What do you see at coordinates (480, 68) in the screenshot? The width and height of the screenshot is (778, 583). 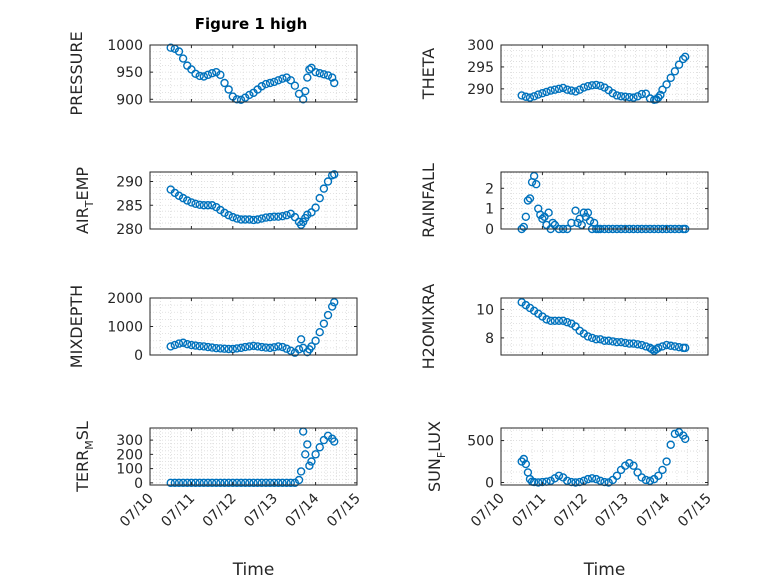 I see `y-tick-label: 295` at bounding box center [480, 68].